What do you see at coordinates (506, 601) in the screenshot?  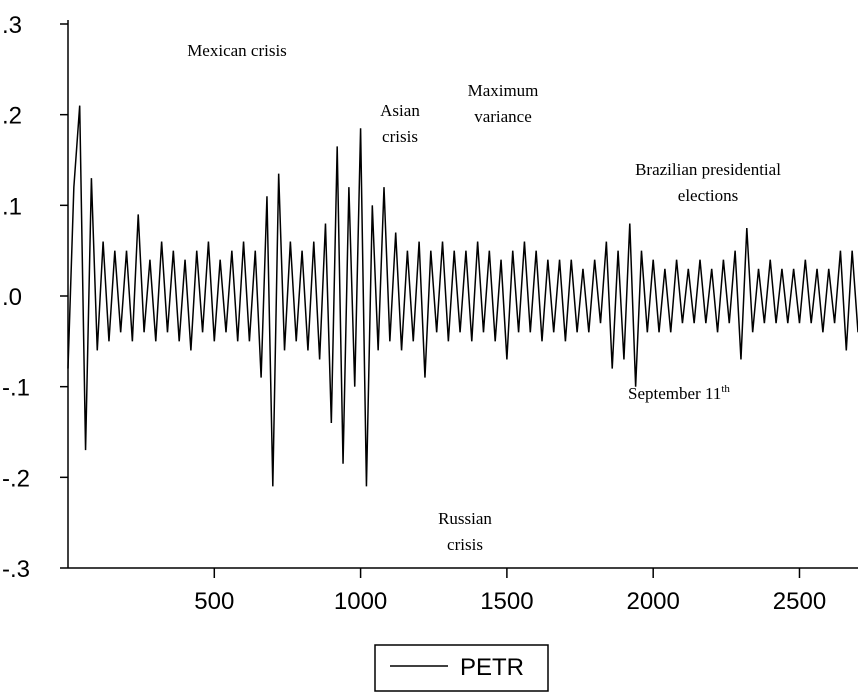 I see `x-tick-label: 1500` at bounding box center [506, 601].